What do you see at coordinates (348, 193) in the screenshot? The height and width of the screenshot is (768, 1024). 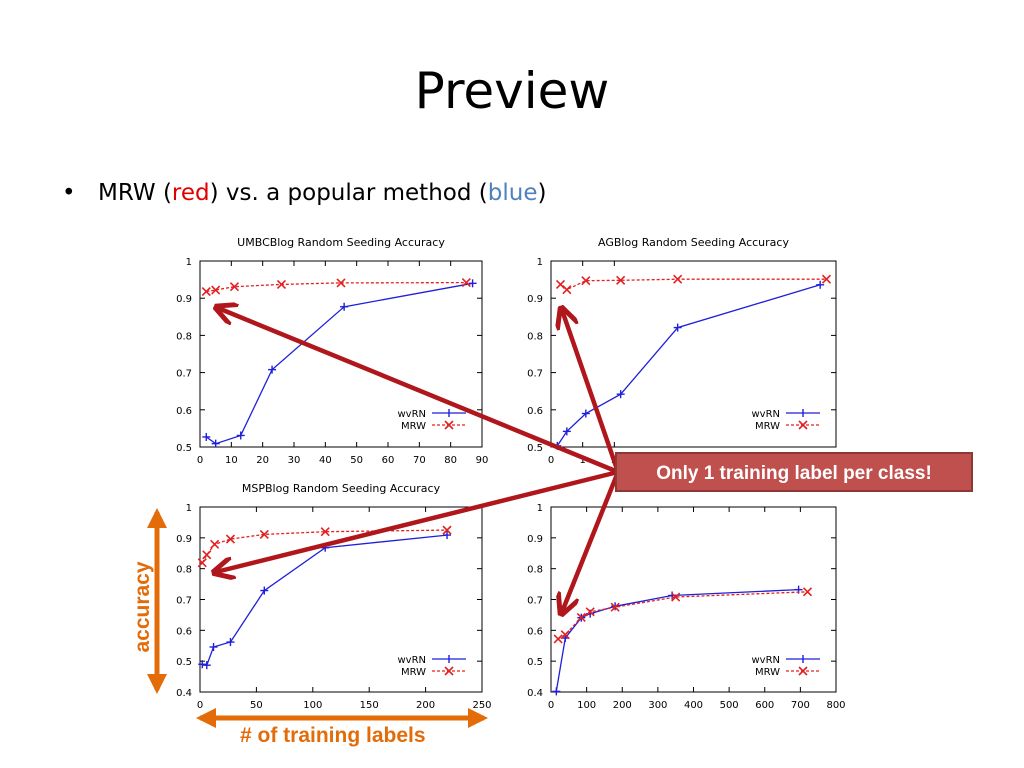 I see `bullet-text-middle: ) vs. a popular method (` at bounding box center [348, 193].